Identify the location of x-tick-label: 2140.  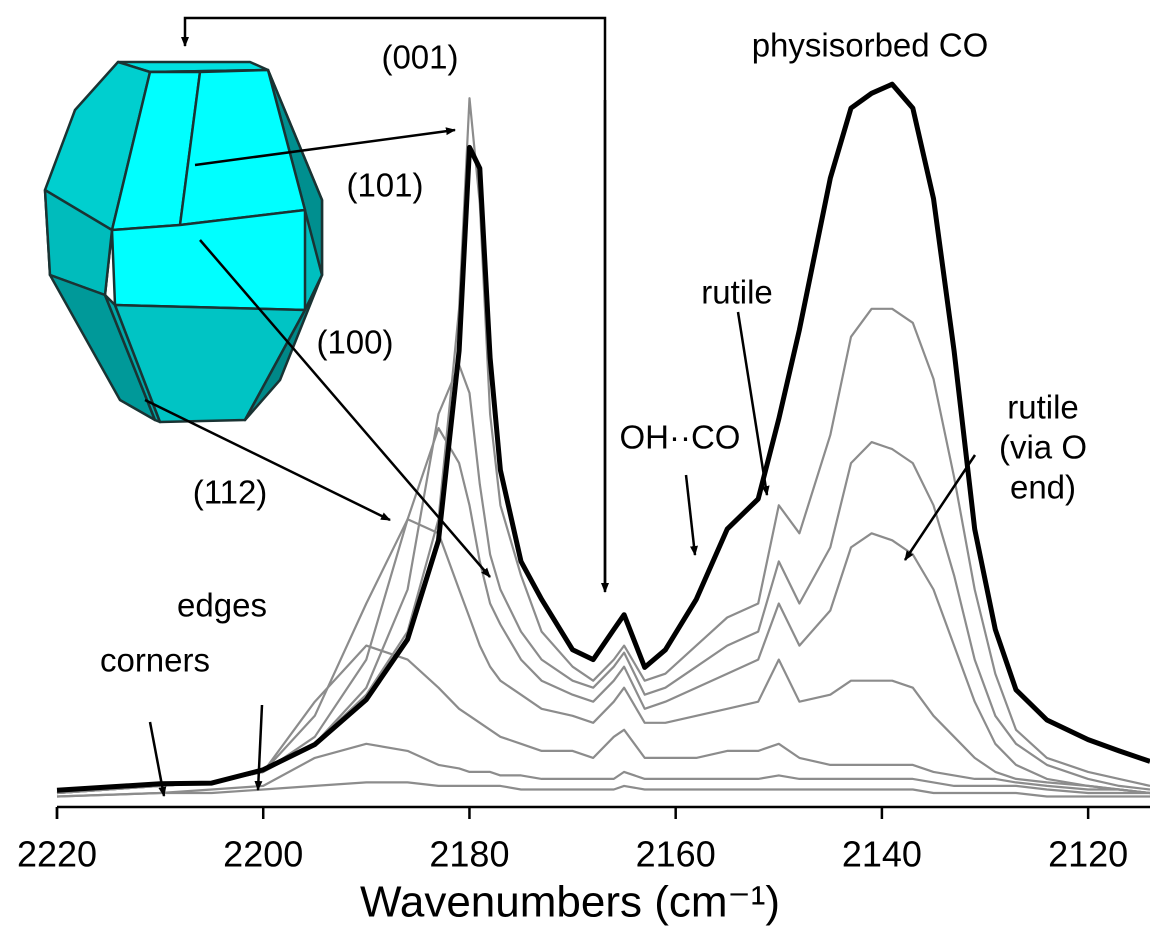
(882, 854).